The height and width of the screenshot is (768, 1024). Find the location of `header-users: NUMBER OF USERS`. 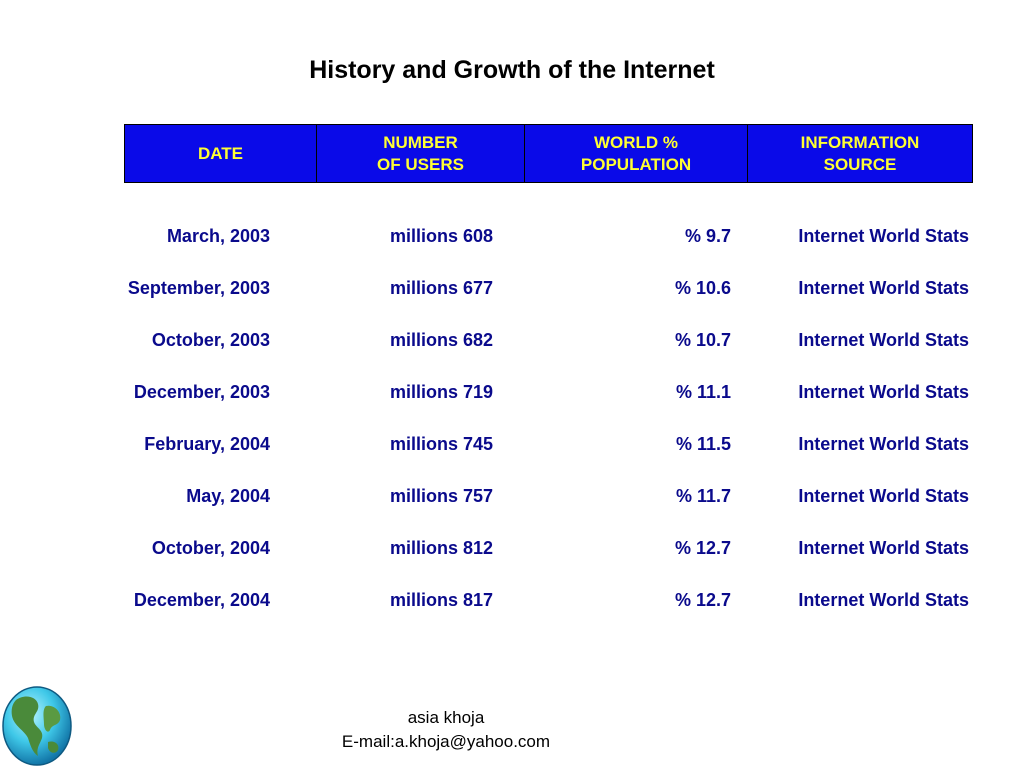

header-users: NUMBER OF USERS is located at coordinates (420, 153).